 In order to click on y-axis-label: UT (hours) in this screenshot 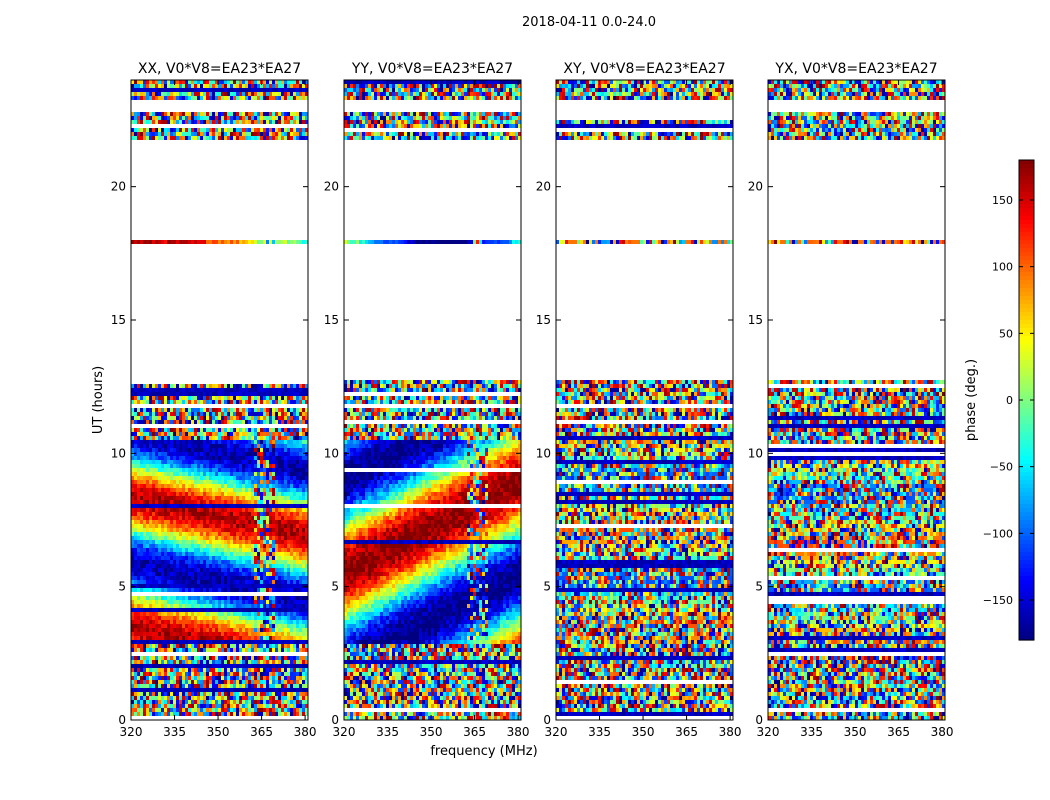, I will do `click(98, 400)`.